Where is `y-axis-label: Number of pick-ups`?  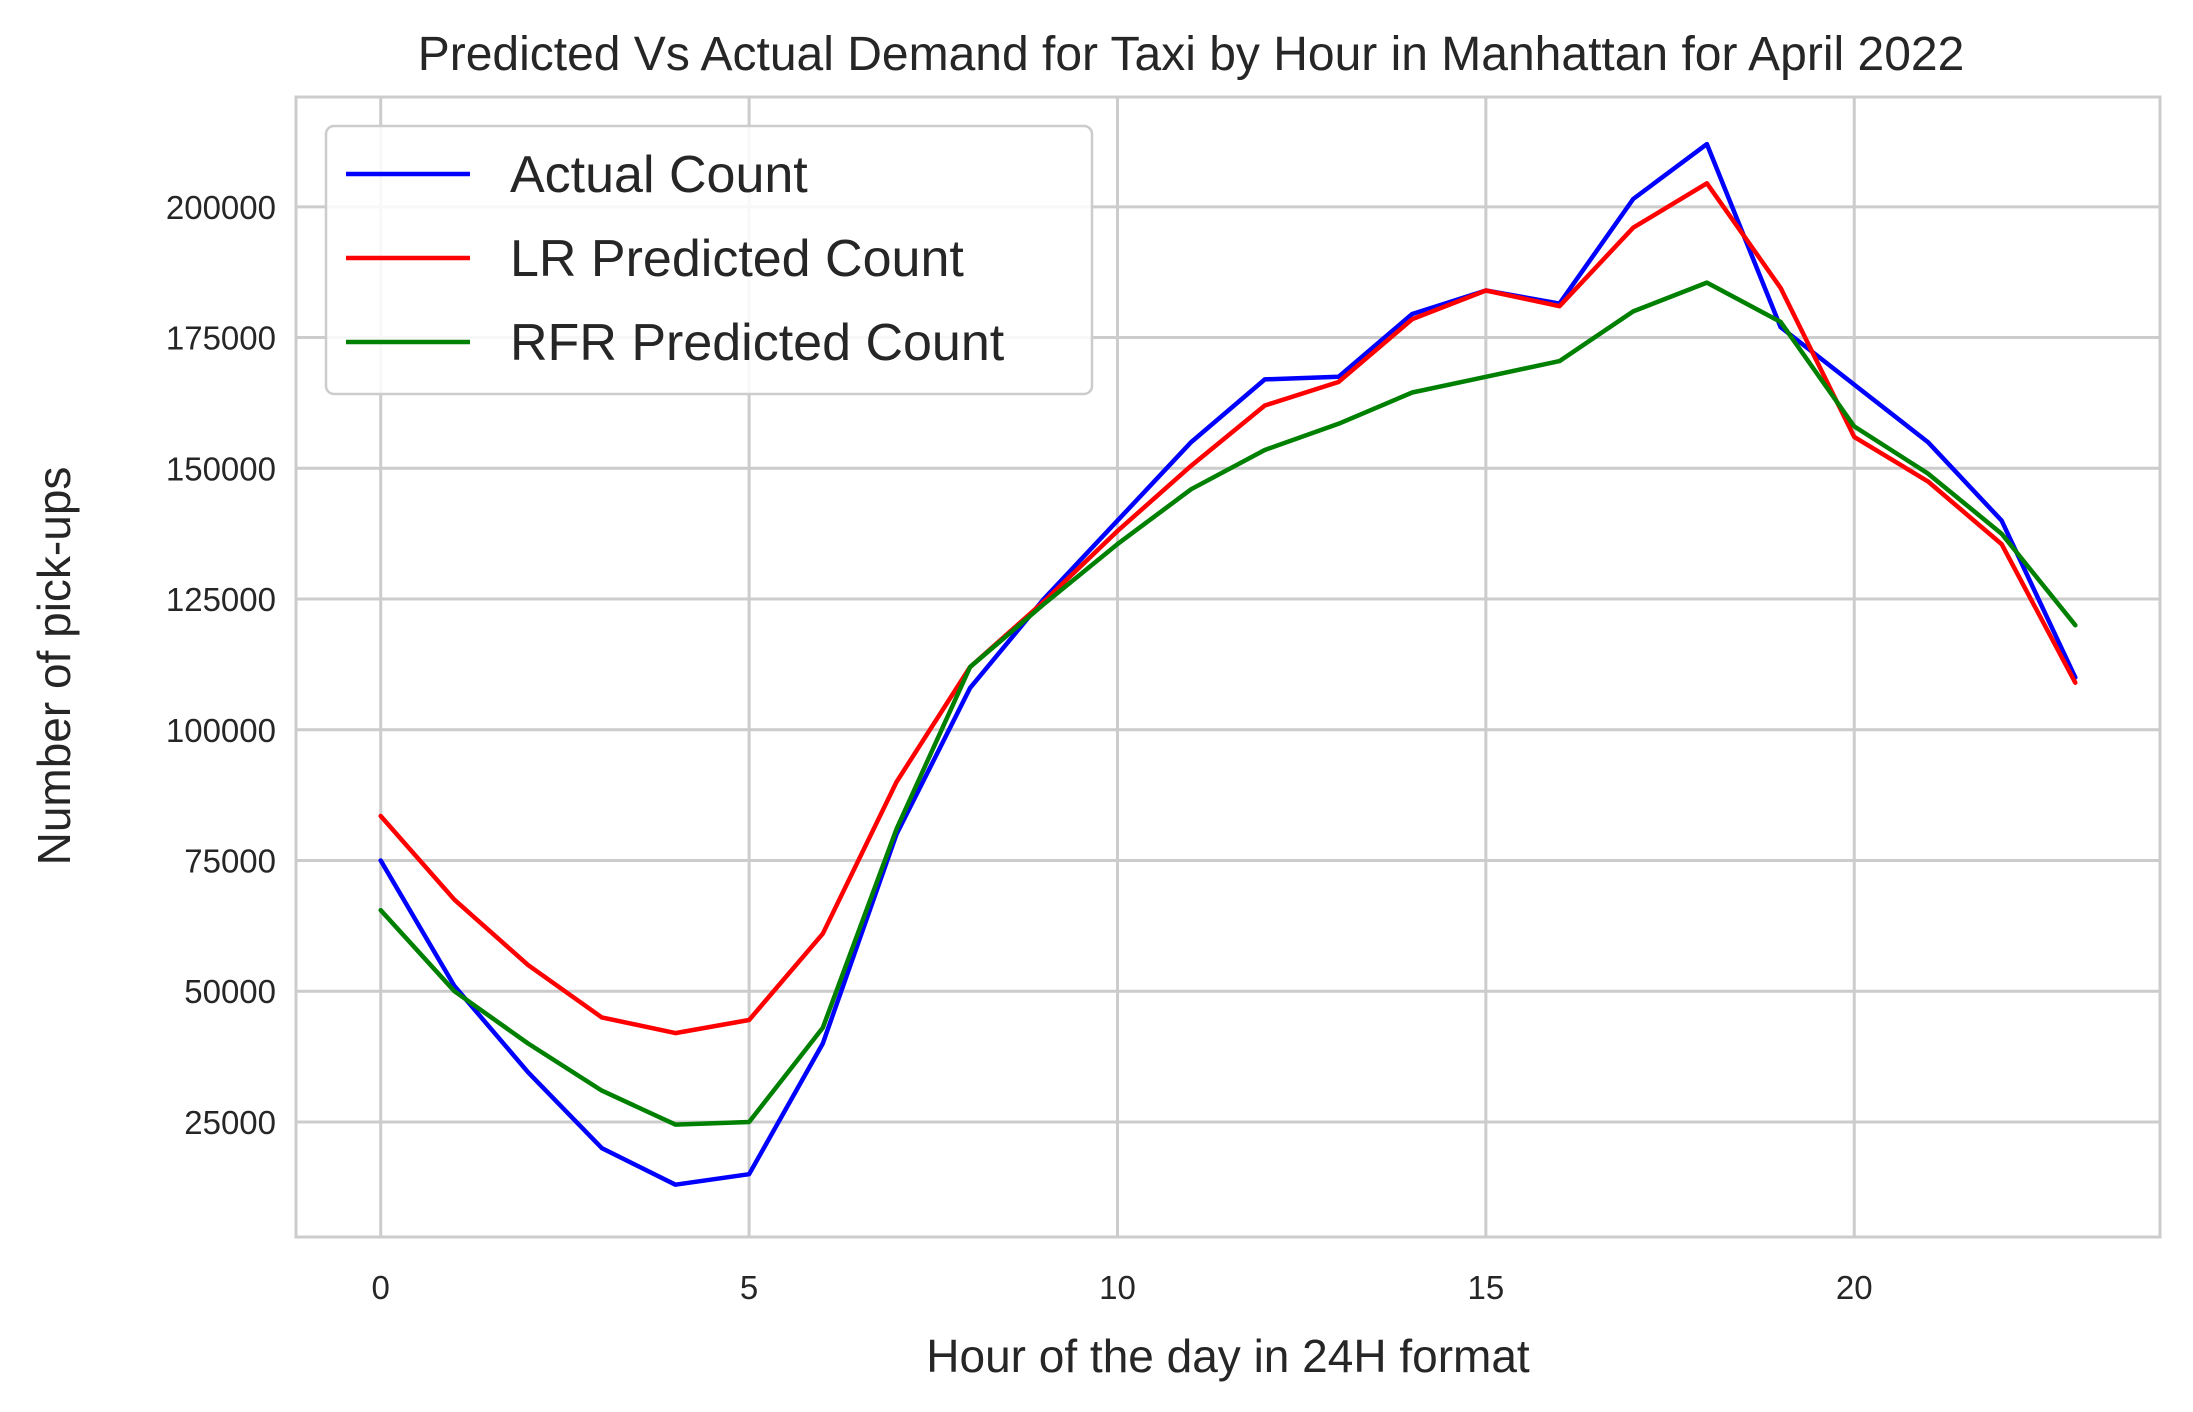
y-axis-label: Number of pick-ups is located at coordinates (54, 666).